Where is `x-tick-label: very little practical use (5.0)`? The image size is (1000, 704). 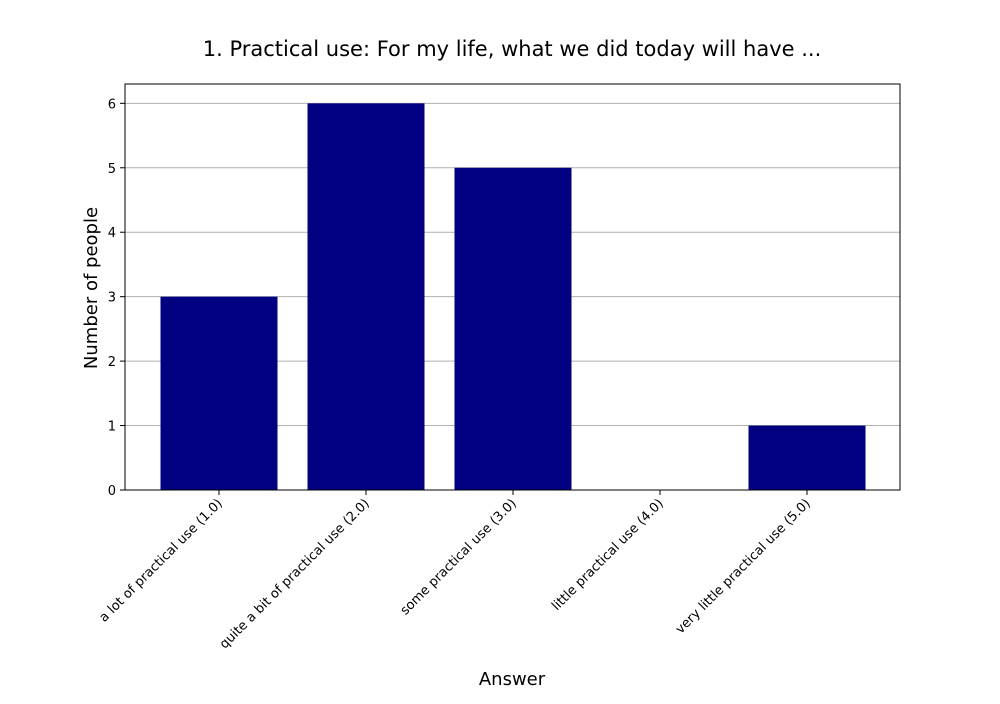
x-tick-label: very little practical use (5.0) is located at coordinates (743, 566).